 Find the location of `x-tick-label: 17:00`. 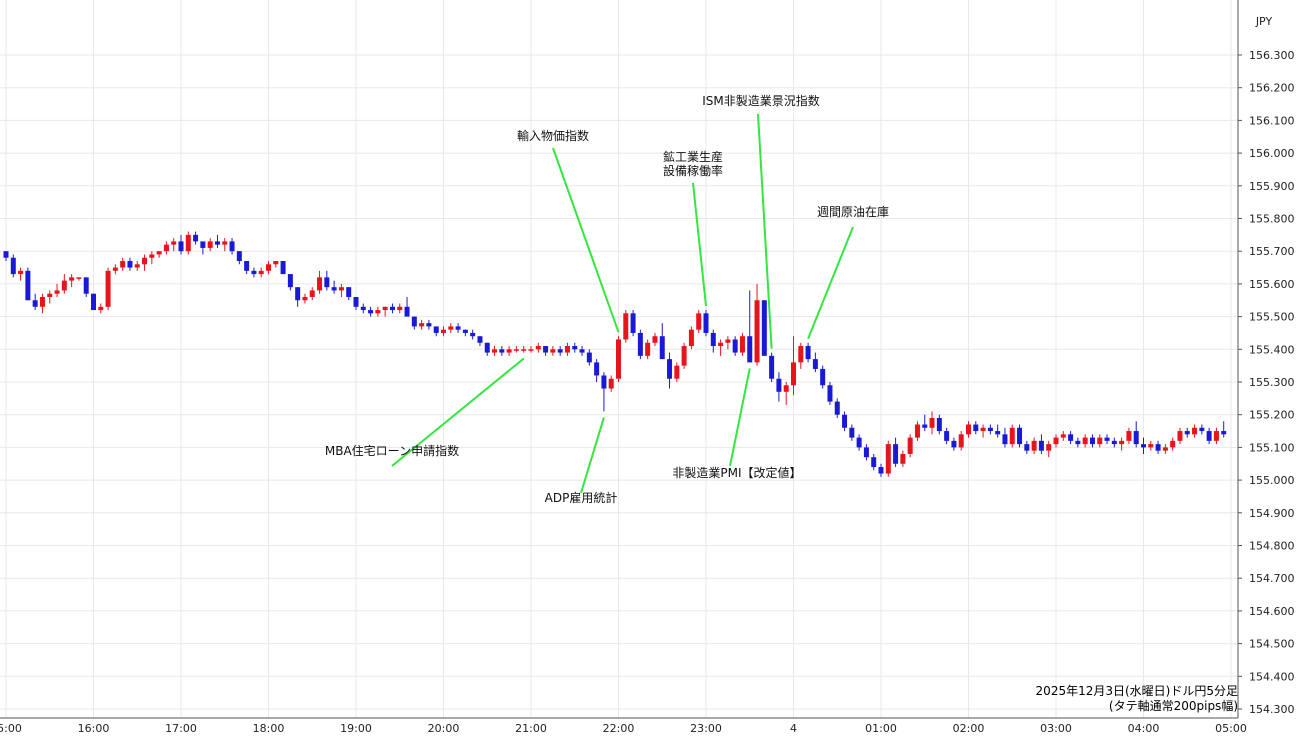

x-tick-label: 17:00 is located at coordinates (181, 728).